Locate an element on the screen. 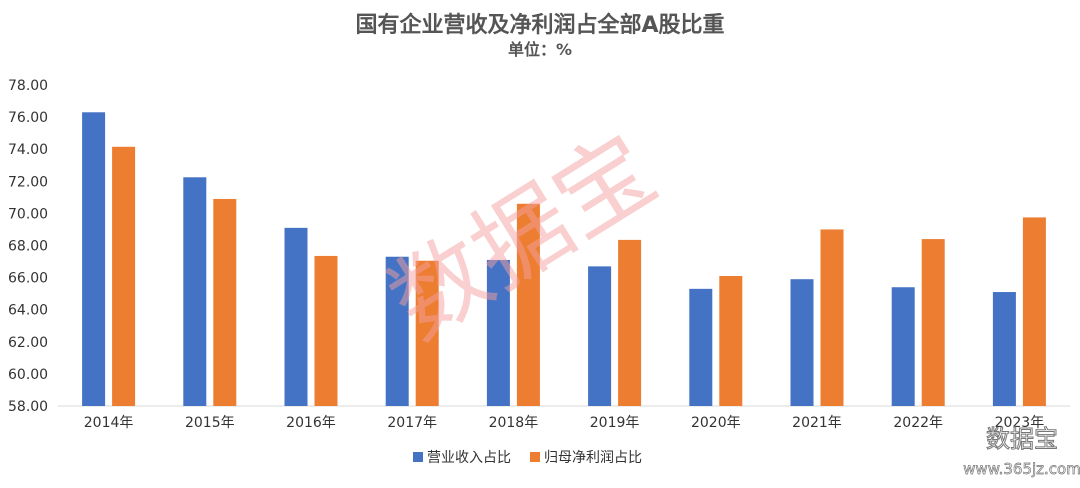  legend-label: 营业收入占比 is located at coordinates (469, 458).